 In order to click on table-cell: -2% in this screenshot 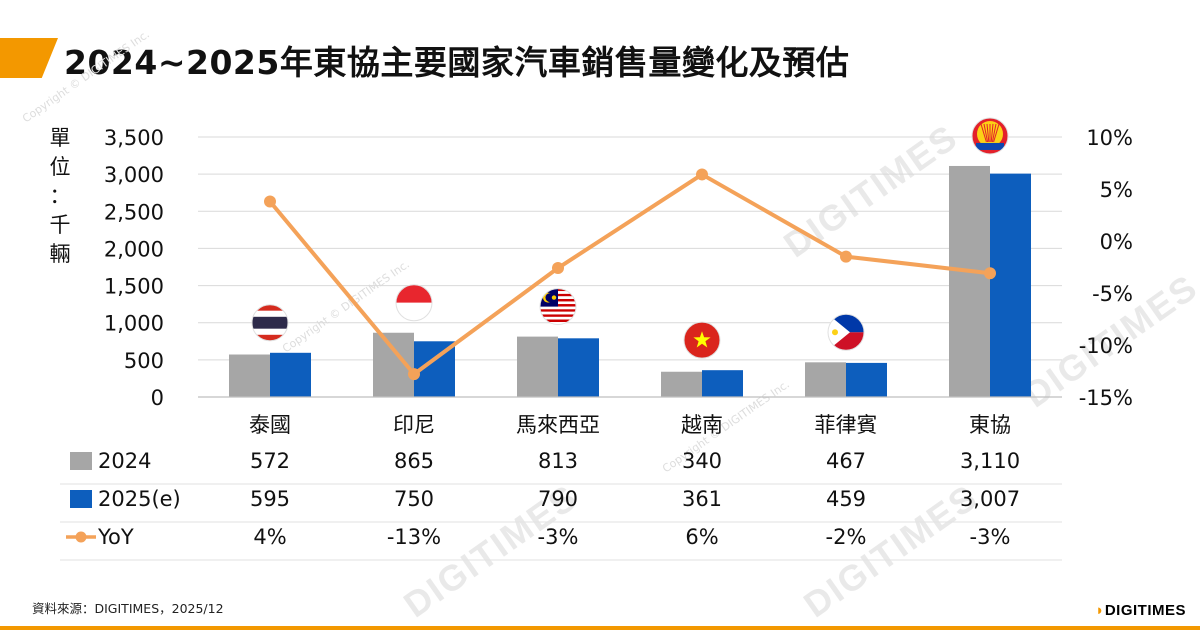, I will do `click(846, 537)`.